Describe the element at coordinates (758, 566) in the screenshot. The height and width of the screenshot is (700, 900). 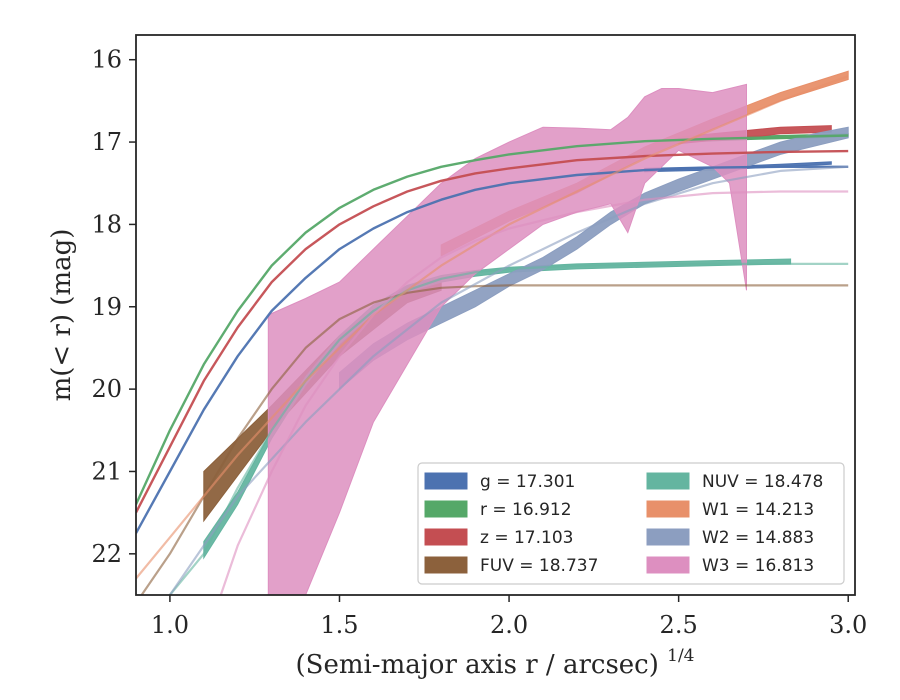
I see `legend-label-w3: W3 = 16.813` at that location.